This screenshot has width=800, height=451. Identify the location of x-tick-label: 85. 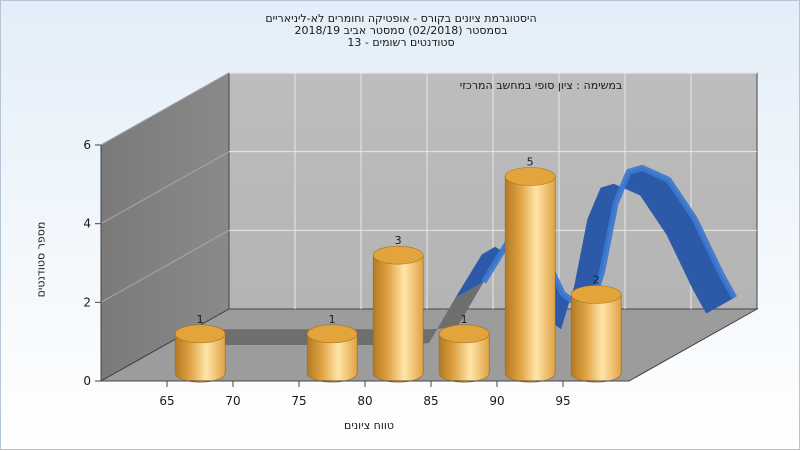
(430, 401).